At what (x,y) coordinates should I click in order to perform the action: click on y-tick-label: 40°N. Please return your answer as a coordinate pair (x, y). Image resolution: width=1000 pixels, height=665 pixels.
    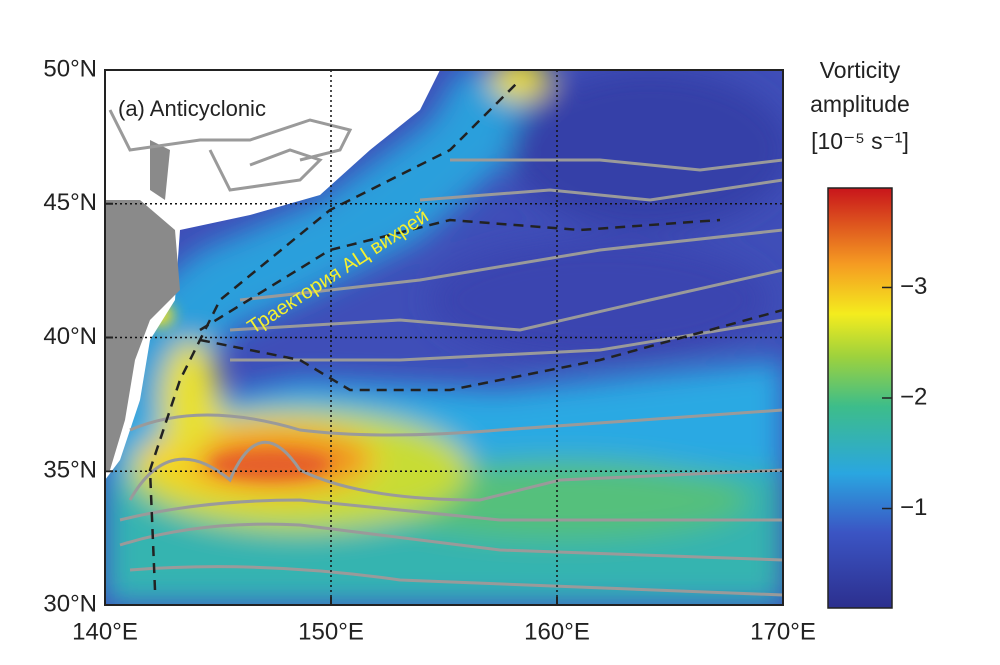
    Looking at the image, I should click on (70, 336).